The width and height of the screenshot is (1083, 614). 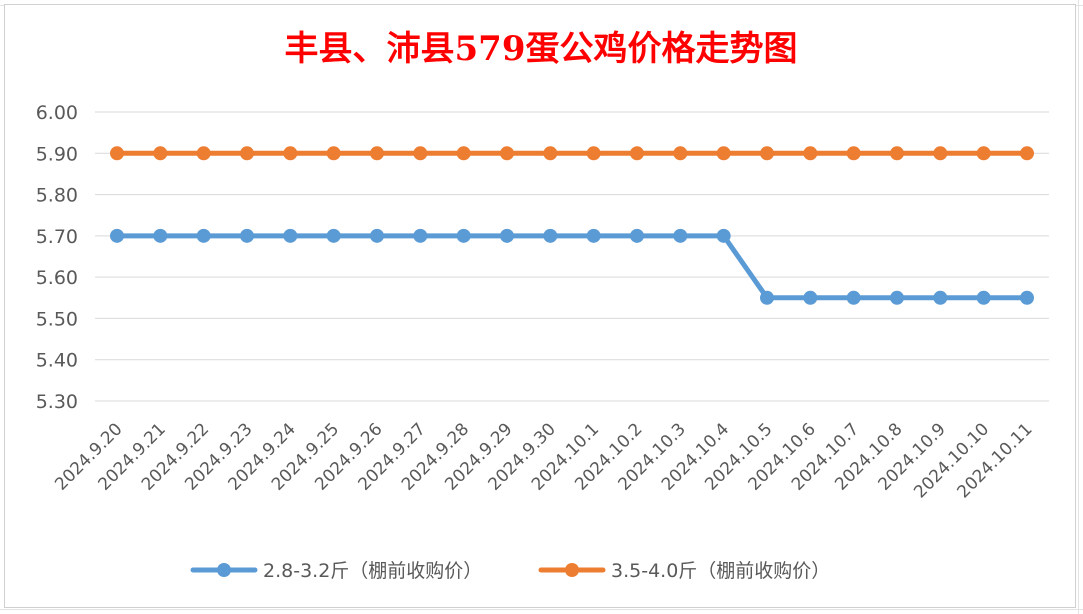 What do you see at coordinates (720, 571) in the screenshot?
I see `legend-label: 3.5-4.0斤（棚前收购价）` at bounding box center [720, 571].